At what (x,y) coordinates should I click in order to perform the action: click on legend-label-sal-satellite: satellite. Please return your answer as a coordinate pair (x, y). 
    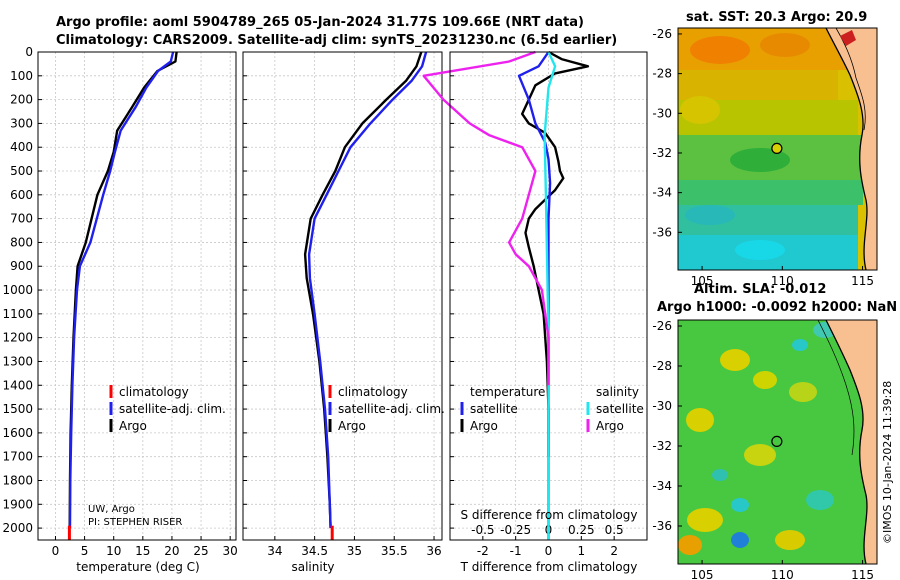
    Looking at the image, I should click on (620, 409).